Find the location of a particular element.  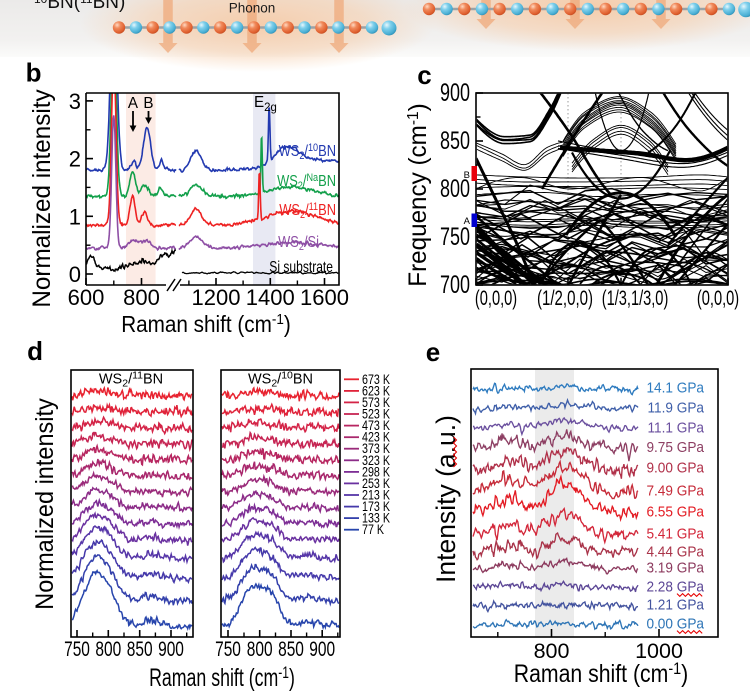

svg-text: 133 K is located at coordinates (376, 517).